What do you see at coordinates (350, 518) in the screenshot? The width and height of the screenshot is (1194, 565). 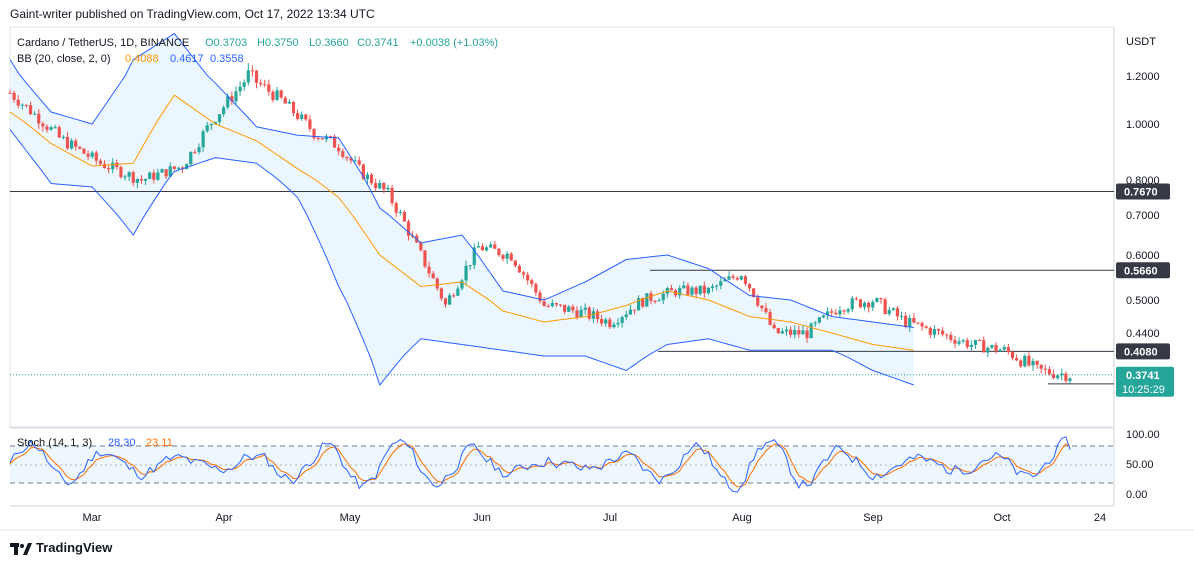 I see `time-tick-label: May` at bounding box center [350, 518].